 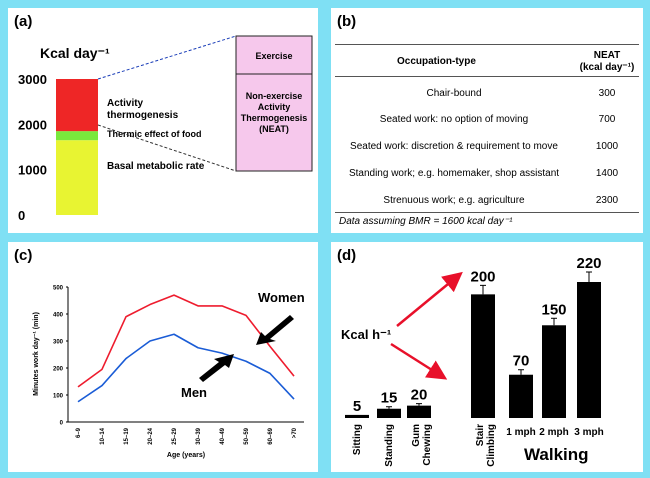 I want to click on category-label: Climbing, so click(x=491, y=445).